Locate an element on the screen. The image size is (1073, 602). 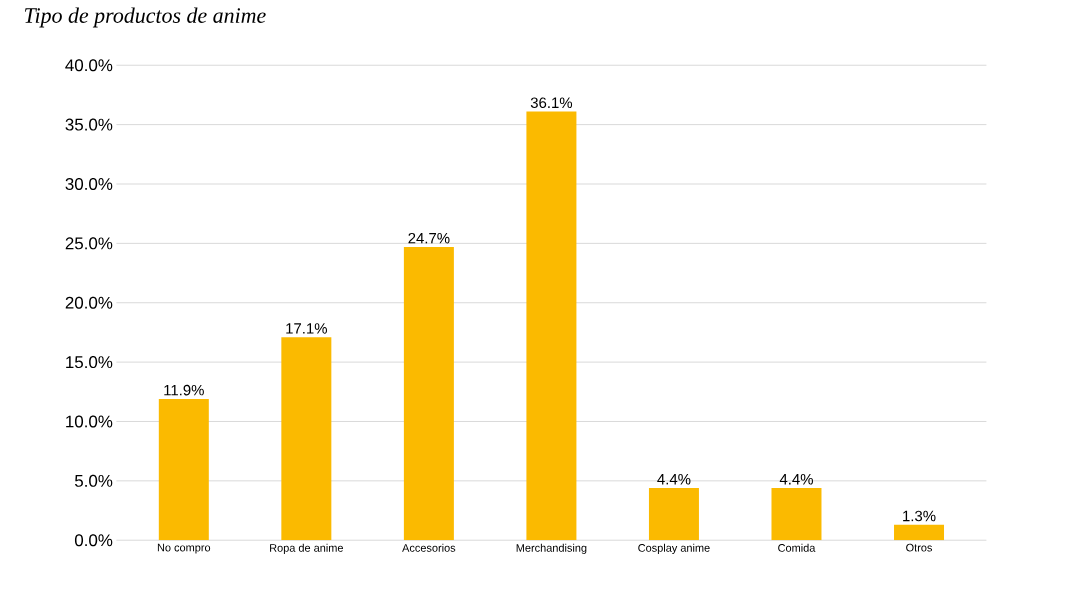
x-tick-label: Ropa de anime is located at coordinates (306, 548).